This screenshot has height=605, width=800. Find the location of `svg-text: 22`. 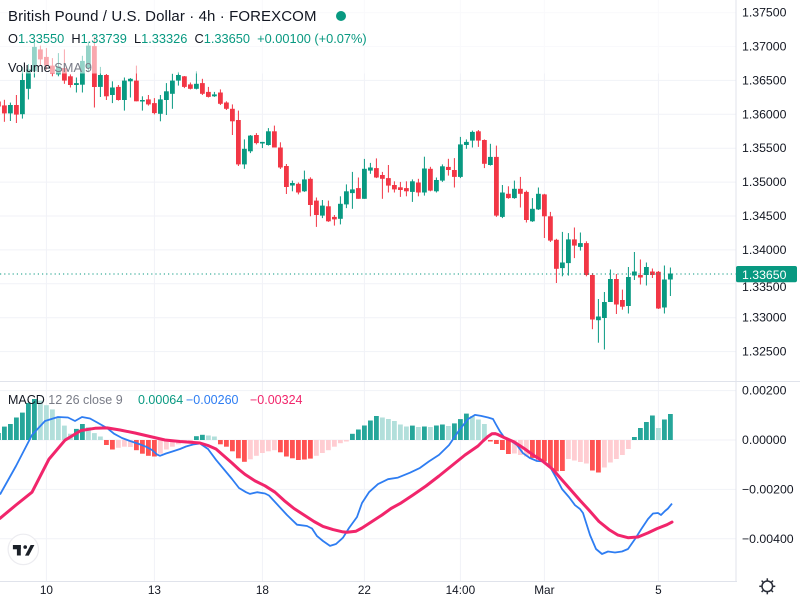

svg-text: 22 is located at coordinates (364, 590).